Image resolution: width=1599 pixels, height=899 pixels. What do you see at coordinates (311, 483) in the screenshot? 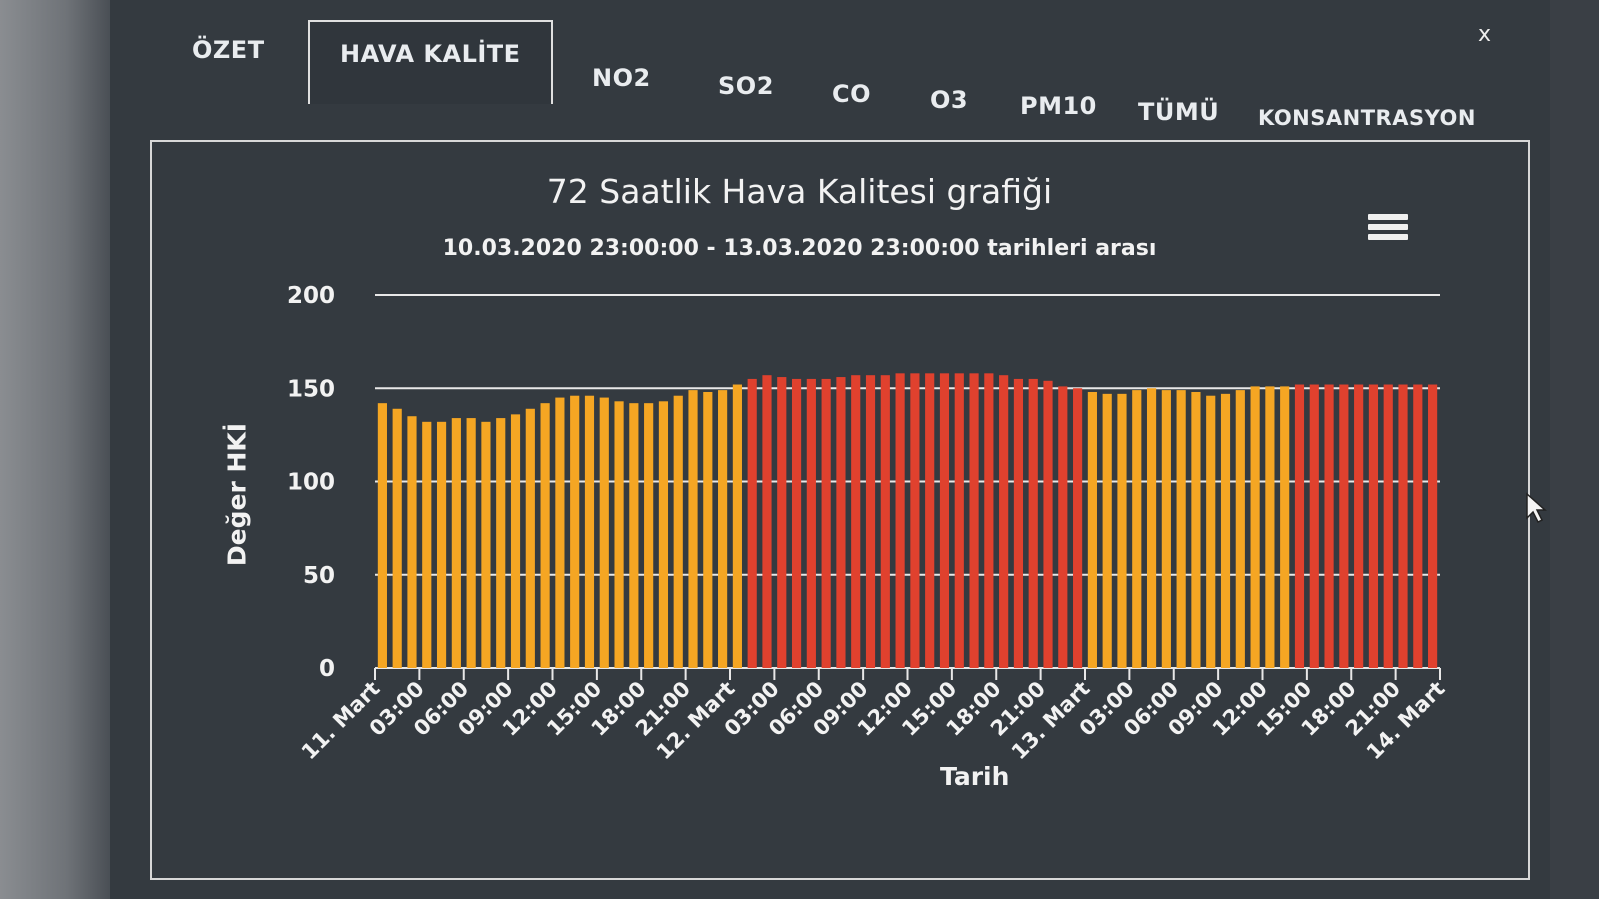
I see `y-tick-label: 100` at bounding box center [311, 483].